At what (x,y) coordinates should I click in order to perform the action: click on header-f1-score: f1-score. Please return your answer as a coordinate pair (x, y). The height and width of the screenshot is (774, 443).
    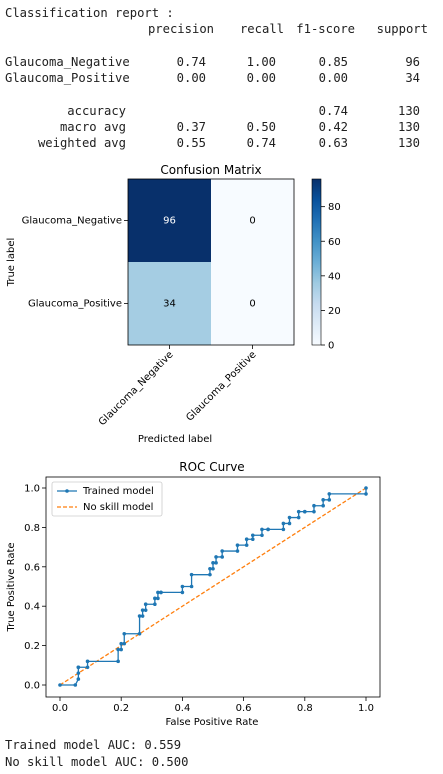
    Looking at the image, I should click on (325, 29).